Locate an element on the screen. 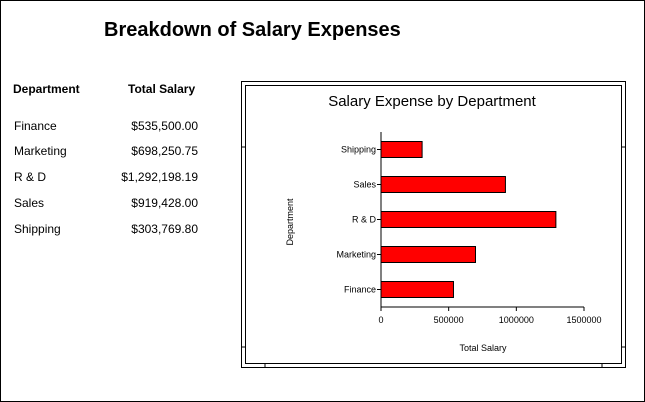 The image size is (645, 402). table-row: Shipping $303,769.80 is located at coordinates (116, 230).